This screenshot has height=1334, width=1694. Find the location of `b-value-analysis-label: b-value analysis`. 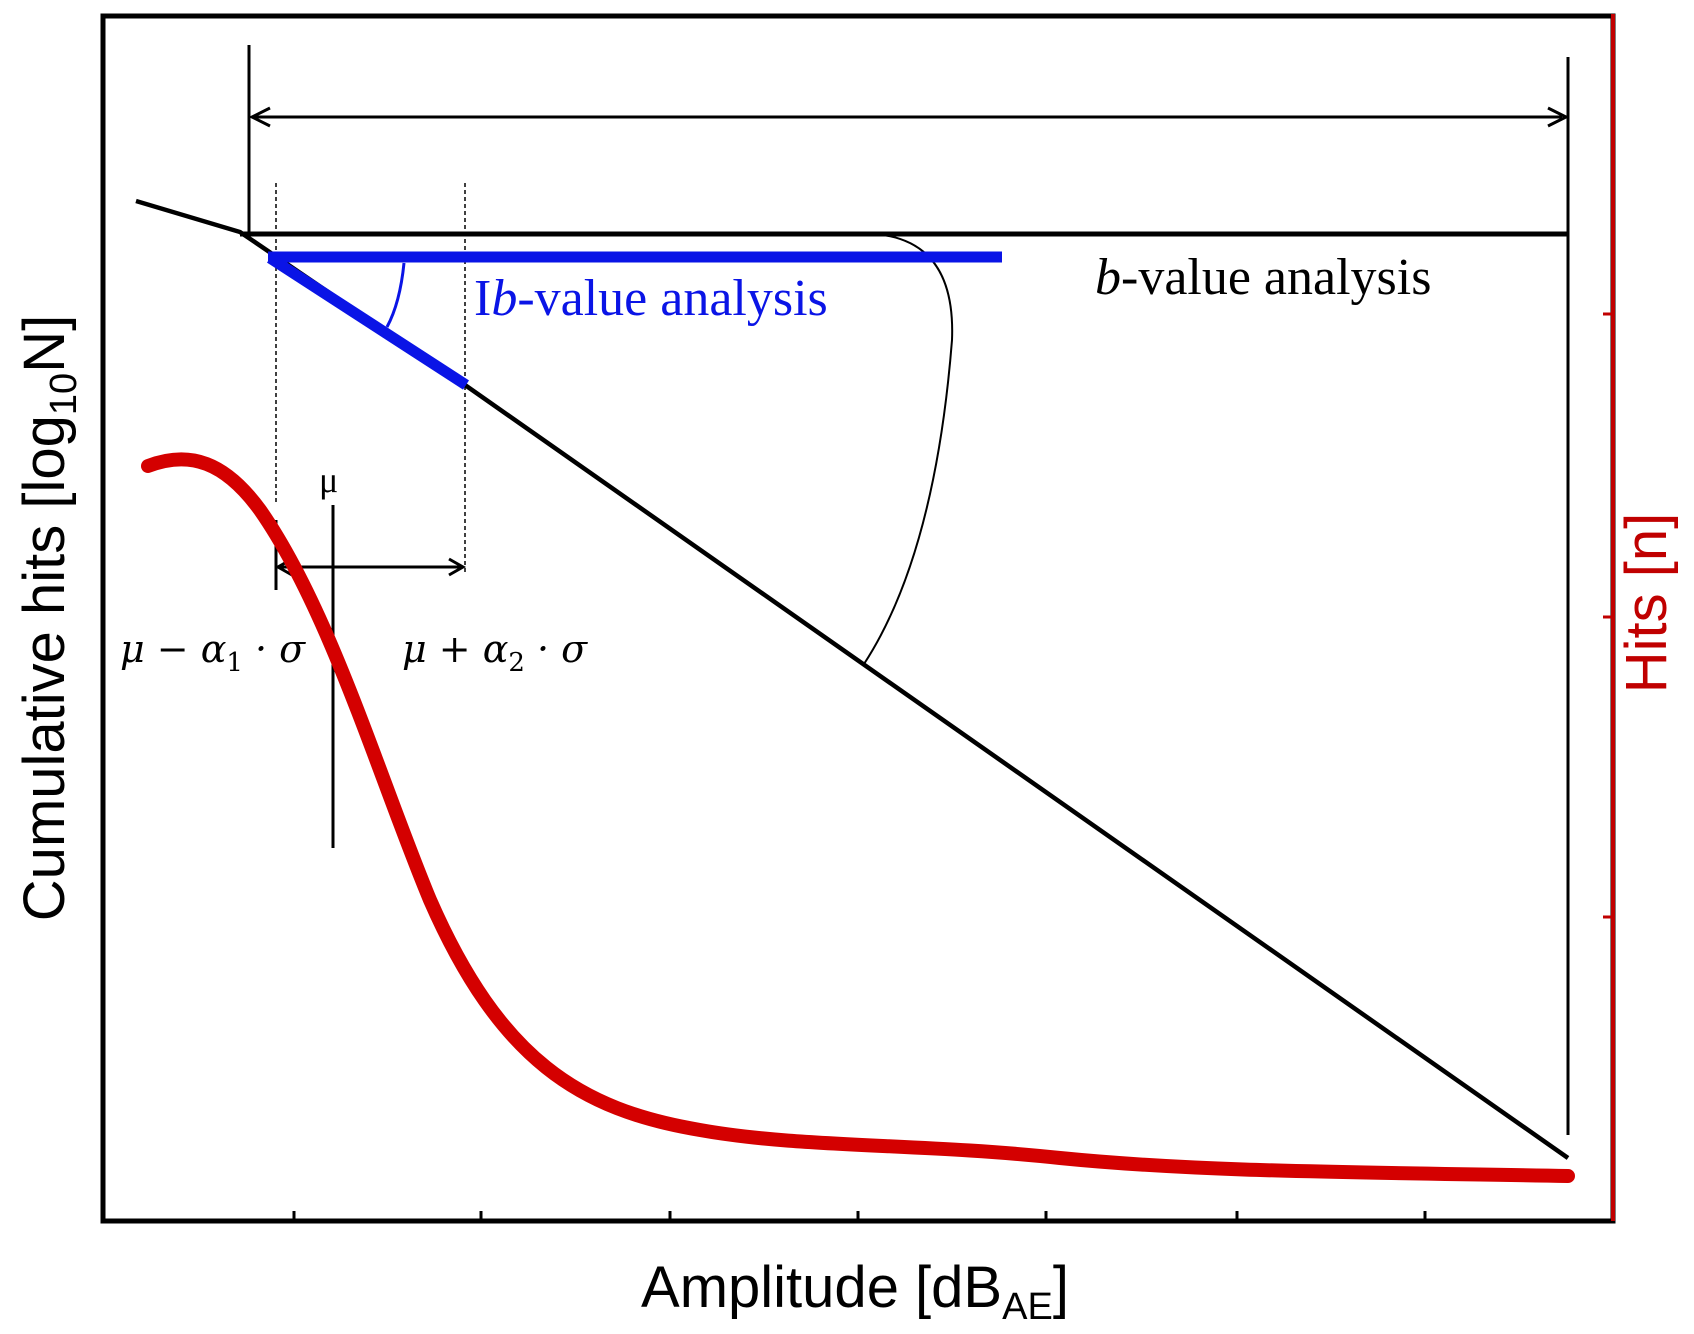

b-value-analysis-label: b-value analysis is located at coordinates (1263, 277).